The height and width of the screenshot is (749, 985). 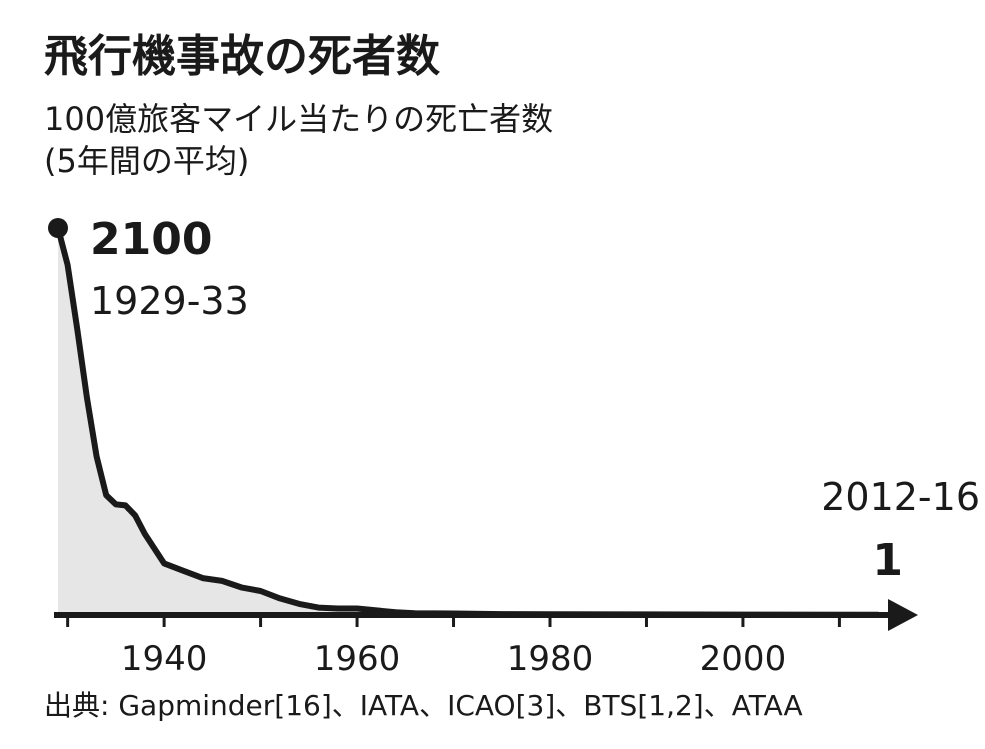 I want to click on x-axis-arrowhead, so click(x=903, y=615).